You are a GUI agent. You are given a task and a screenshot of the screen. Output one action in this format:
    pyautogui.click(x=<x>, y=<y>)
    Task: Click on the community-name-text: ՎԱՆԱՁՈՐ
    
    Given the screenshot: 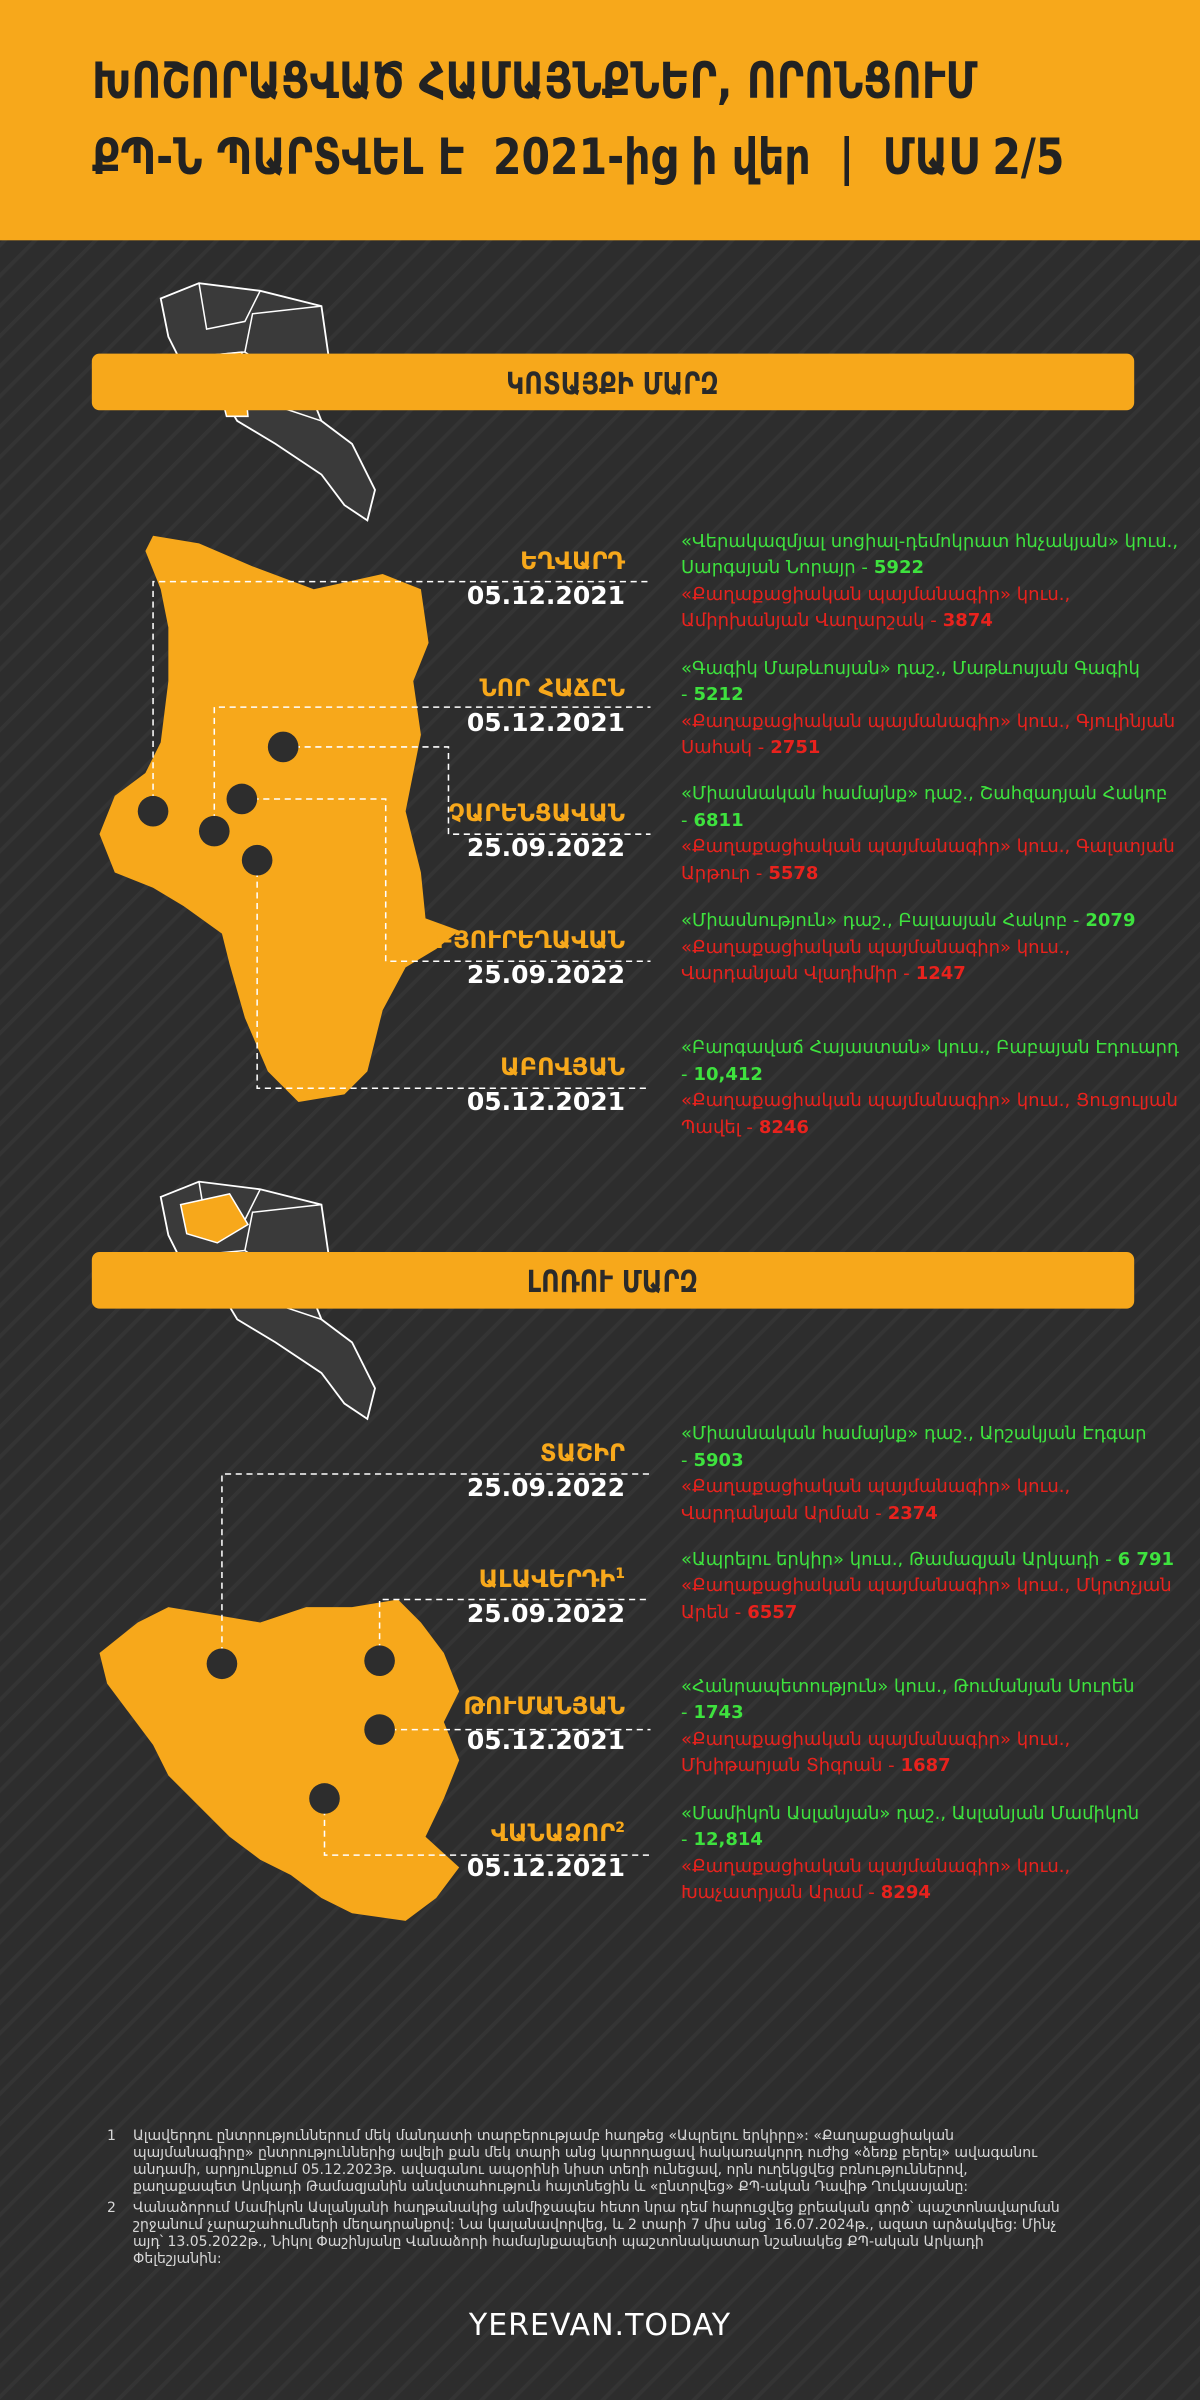 What is the action you would take?
    pyautogui.click(x=553, y=1832)
    